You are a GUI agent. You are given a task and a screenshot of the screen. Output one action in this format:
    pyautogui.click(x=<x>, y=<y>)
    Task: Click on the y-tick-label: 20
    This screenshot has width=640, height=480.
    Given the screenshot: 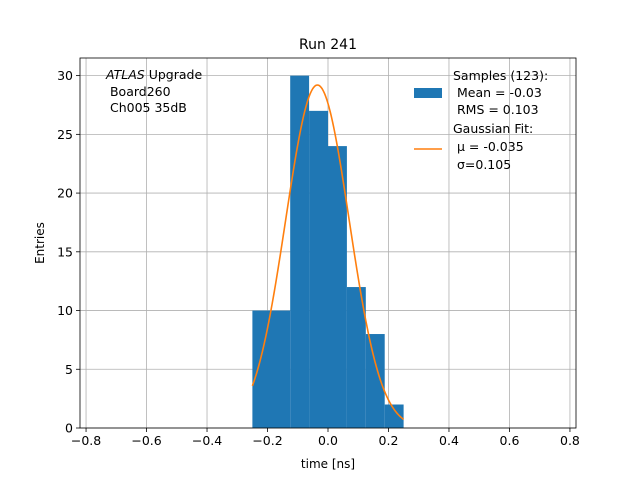 What is the action you would take?
    pyautogui.click(x=65, y=193)
    